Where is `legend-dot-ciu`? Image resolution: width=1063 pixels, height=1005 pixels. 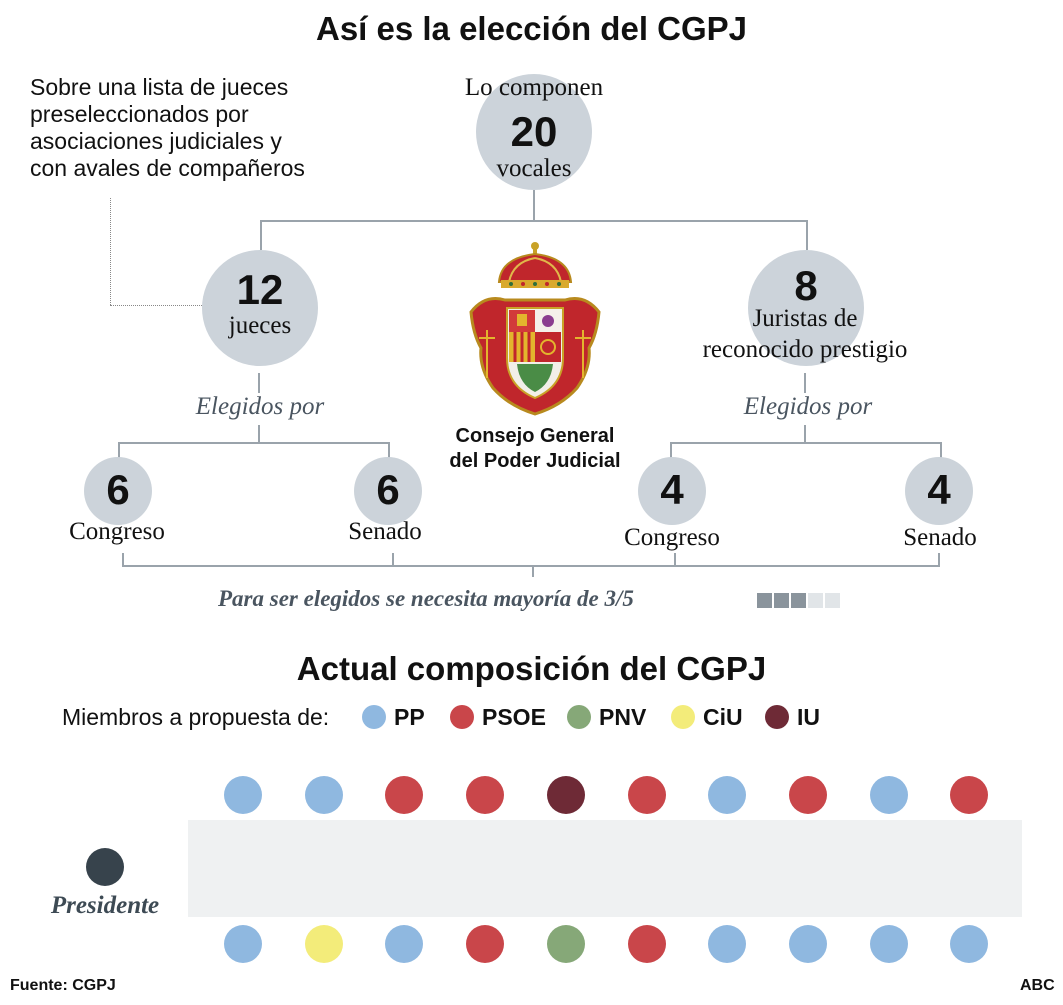
legend-dot-ciu is located at coordinates (683, 717).